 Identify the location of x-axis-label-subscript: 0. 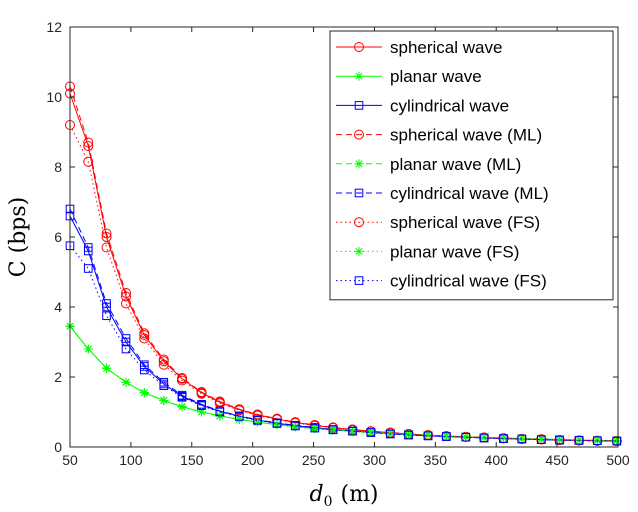
(328, 502).